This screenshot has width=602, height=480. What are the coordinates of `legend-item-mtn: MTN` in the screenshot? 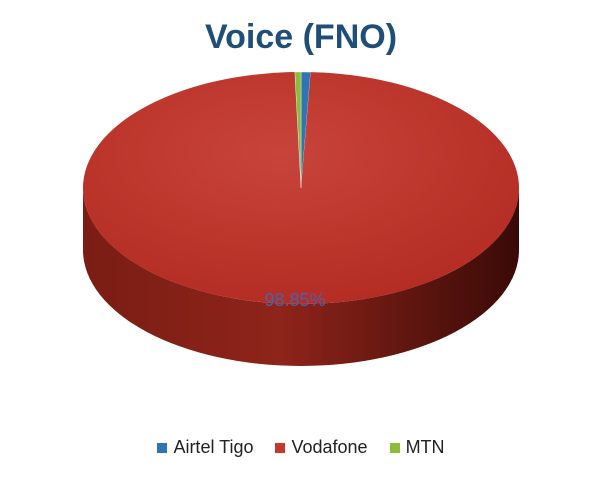 It's located at (417, 447).